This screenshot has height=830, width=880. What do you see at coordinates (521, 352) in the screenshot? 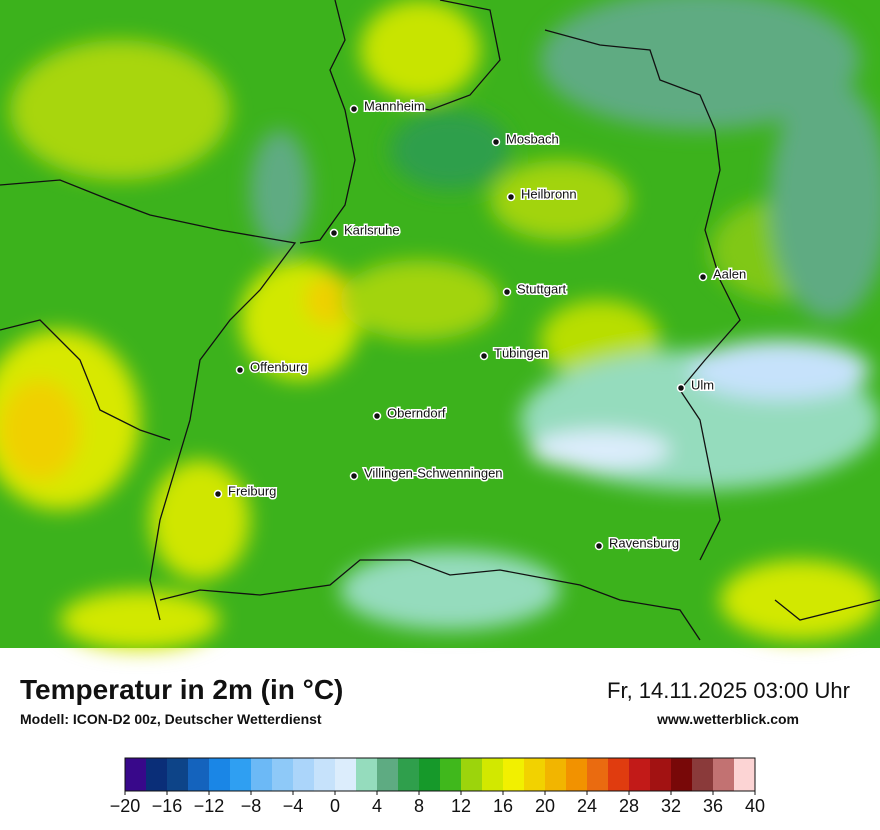
I see `city-label: Tübingen` at bounding box center [521, 352].